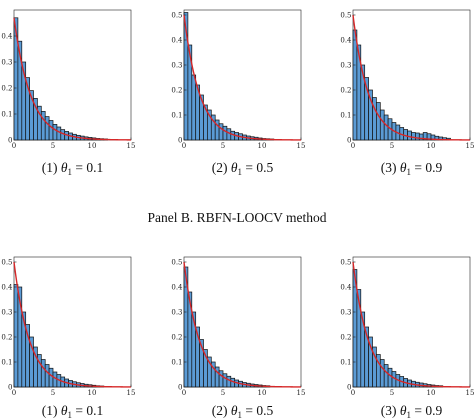  I want to click on panel-b-title: Panel B. RBFN-LOOCV method, so click(236, 217).